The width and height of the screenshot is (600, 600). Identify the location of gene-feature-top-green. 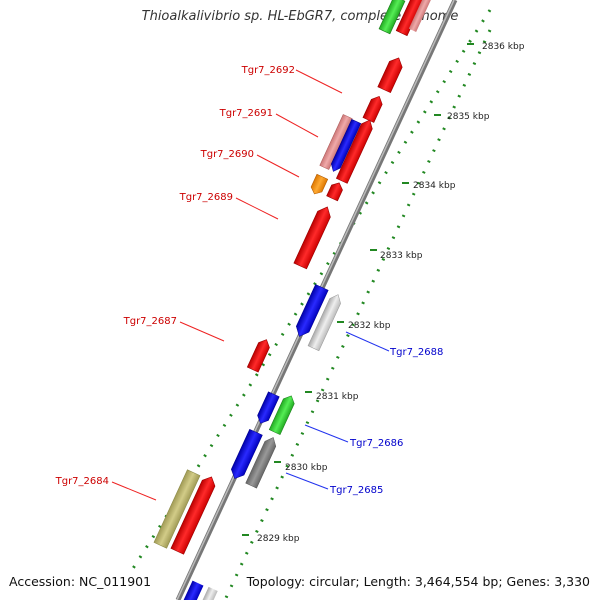
(392, 17).